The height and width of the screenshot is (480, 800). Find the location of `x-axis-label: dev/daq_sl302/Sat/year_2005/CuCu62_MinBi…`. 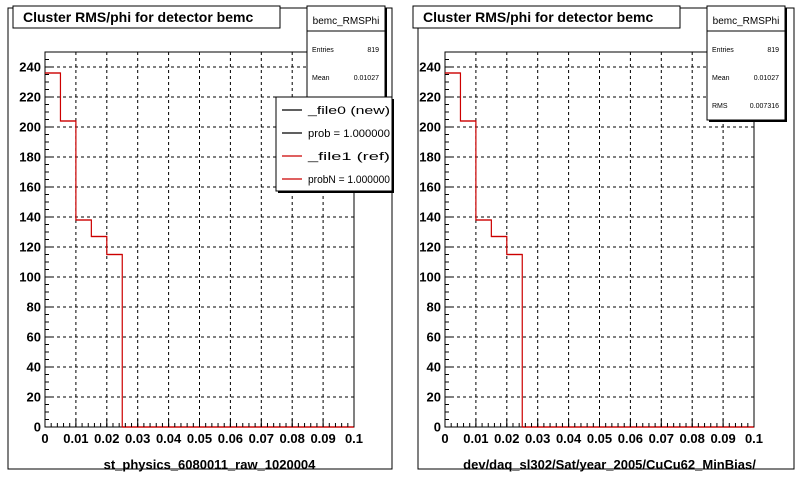

x-axis-label: dev/daq_sl302/Sat/year_2005/CuCu62_MinBi… is located at coordinates (609, 464).